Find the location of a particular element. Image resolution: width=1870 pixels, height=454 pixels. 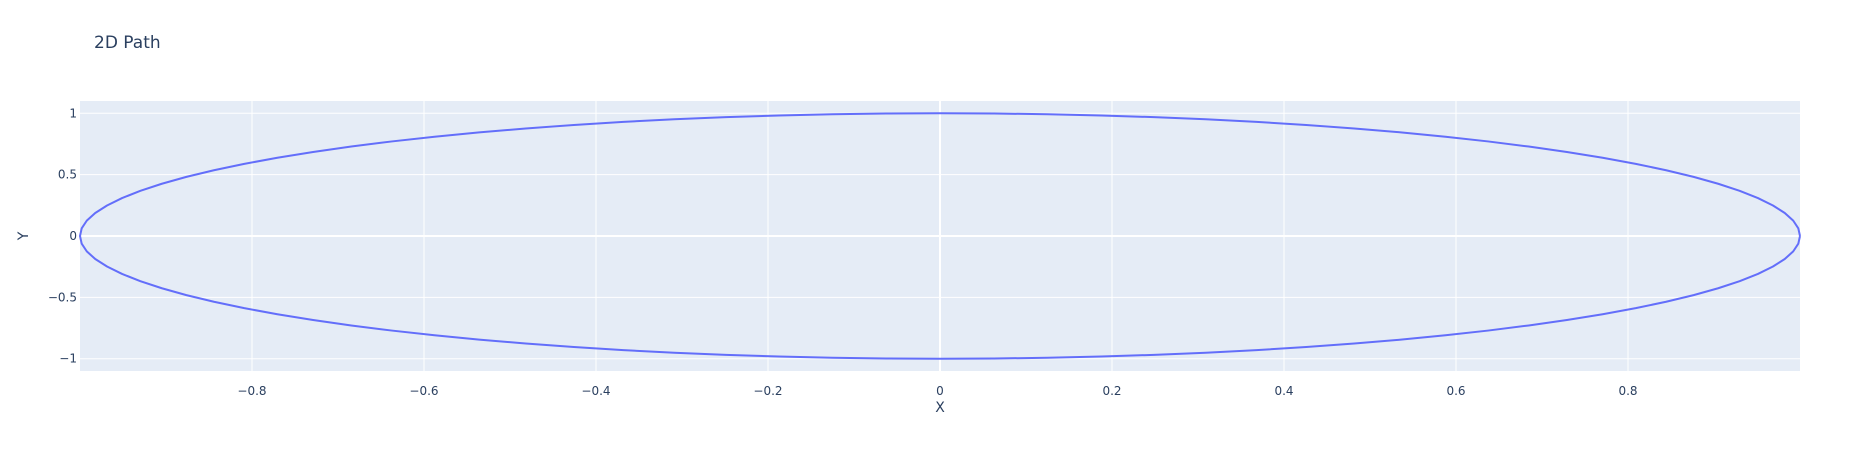

y-tick-label: 0 is located at coordinates (73, 236).